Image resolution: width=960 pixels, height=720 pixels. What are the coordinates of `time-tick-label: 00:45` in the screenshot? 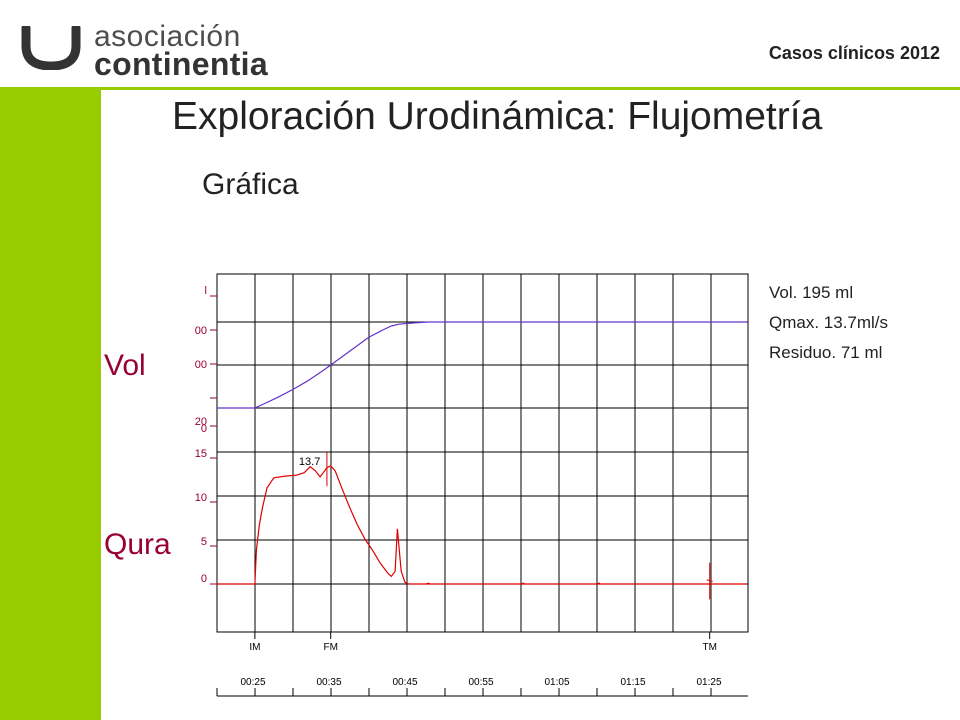 It's located at (404, 682).